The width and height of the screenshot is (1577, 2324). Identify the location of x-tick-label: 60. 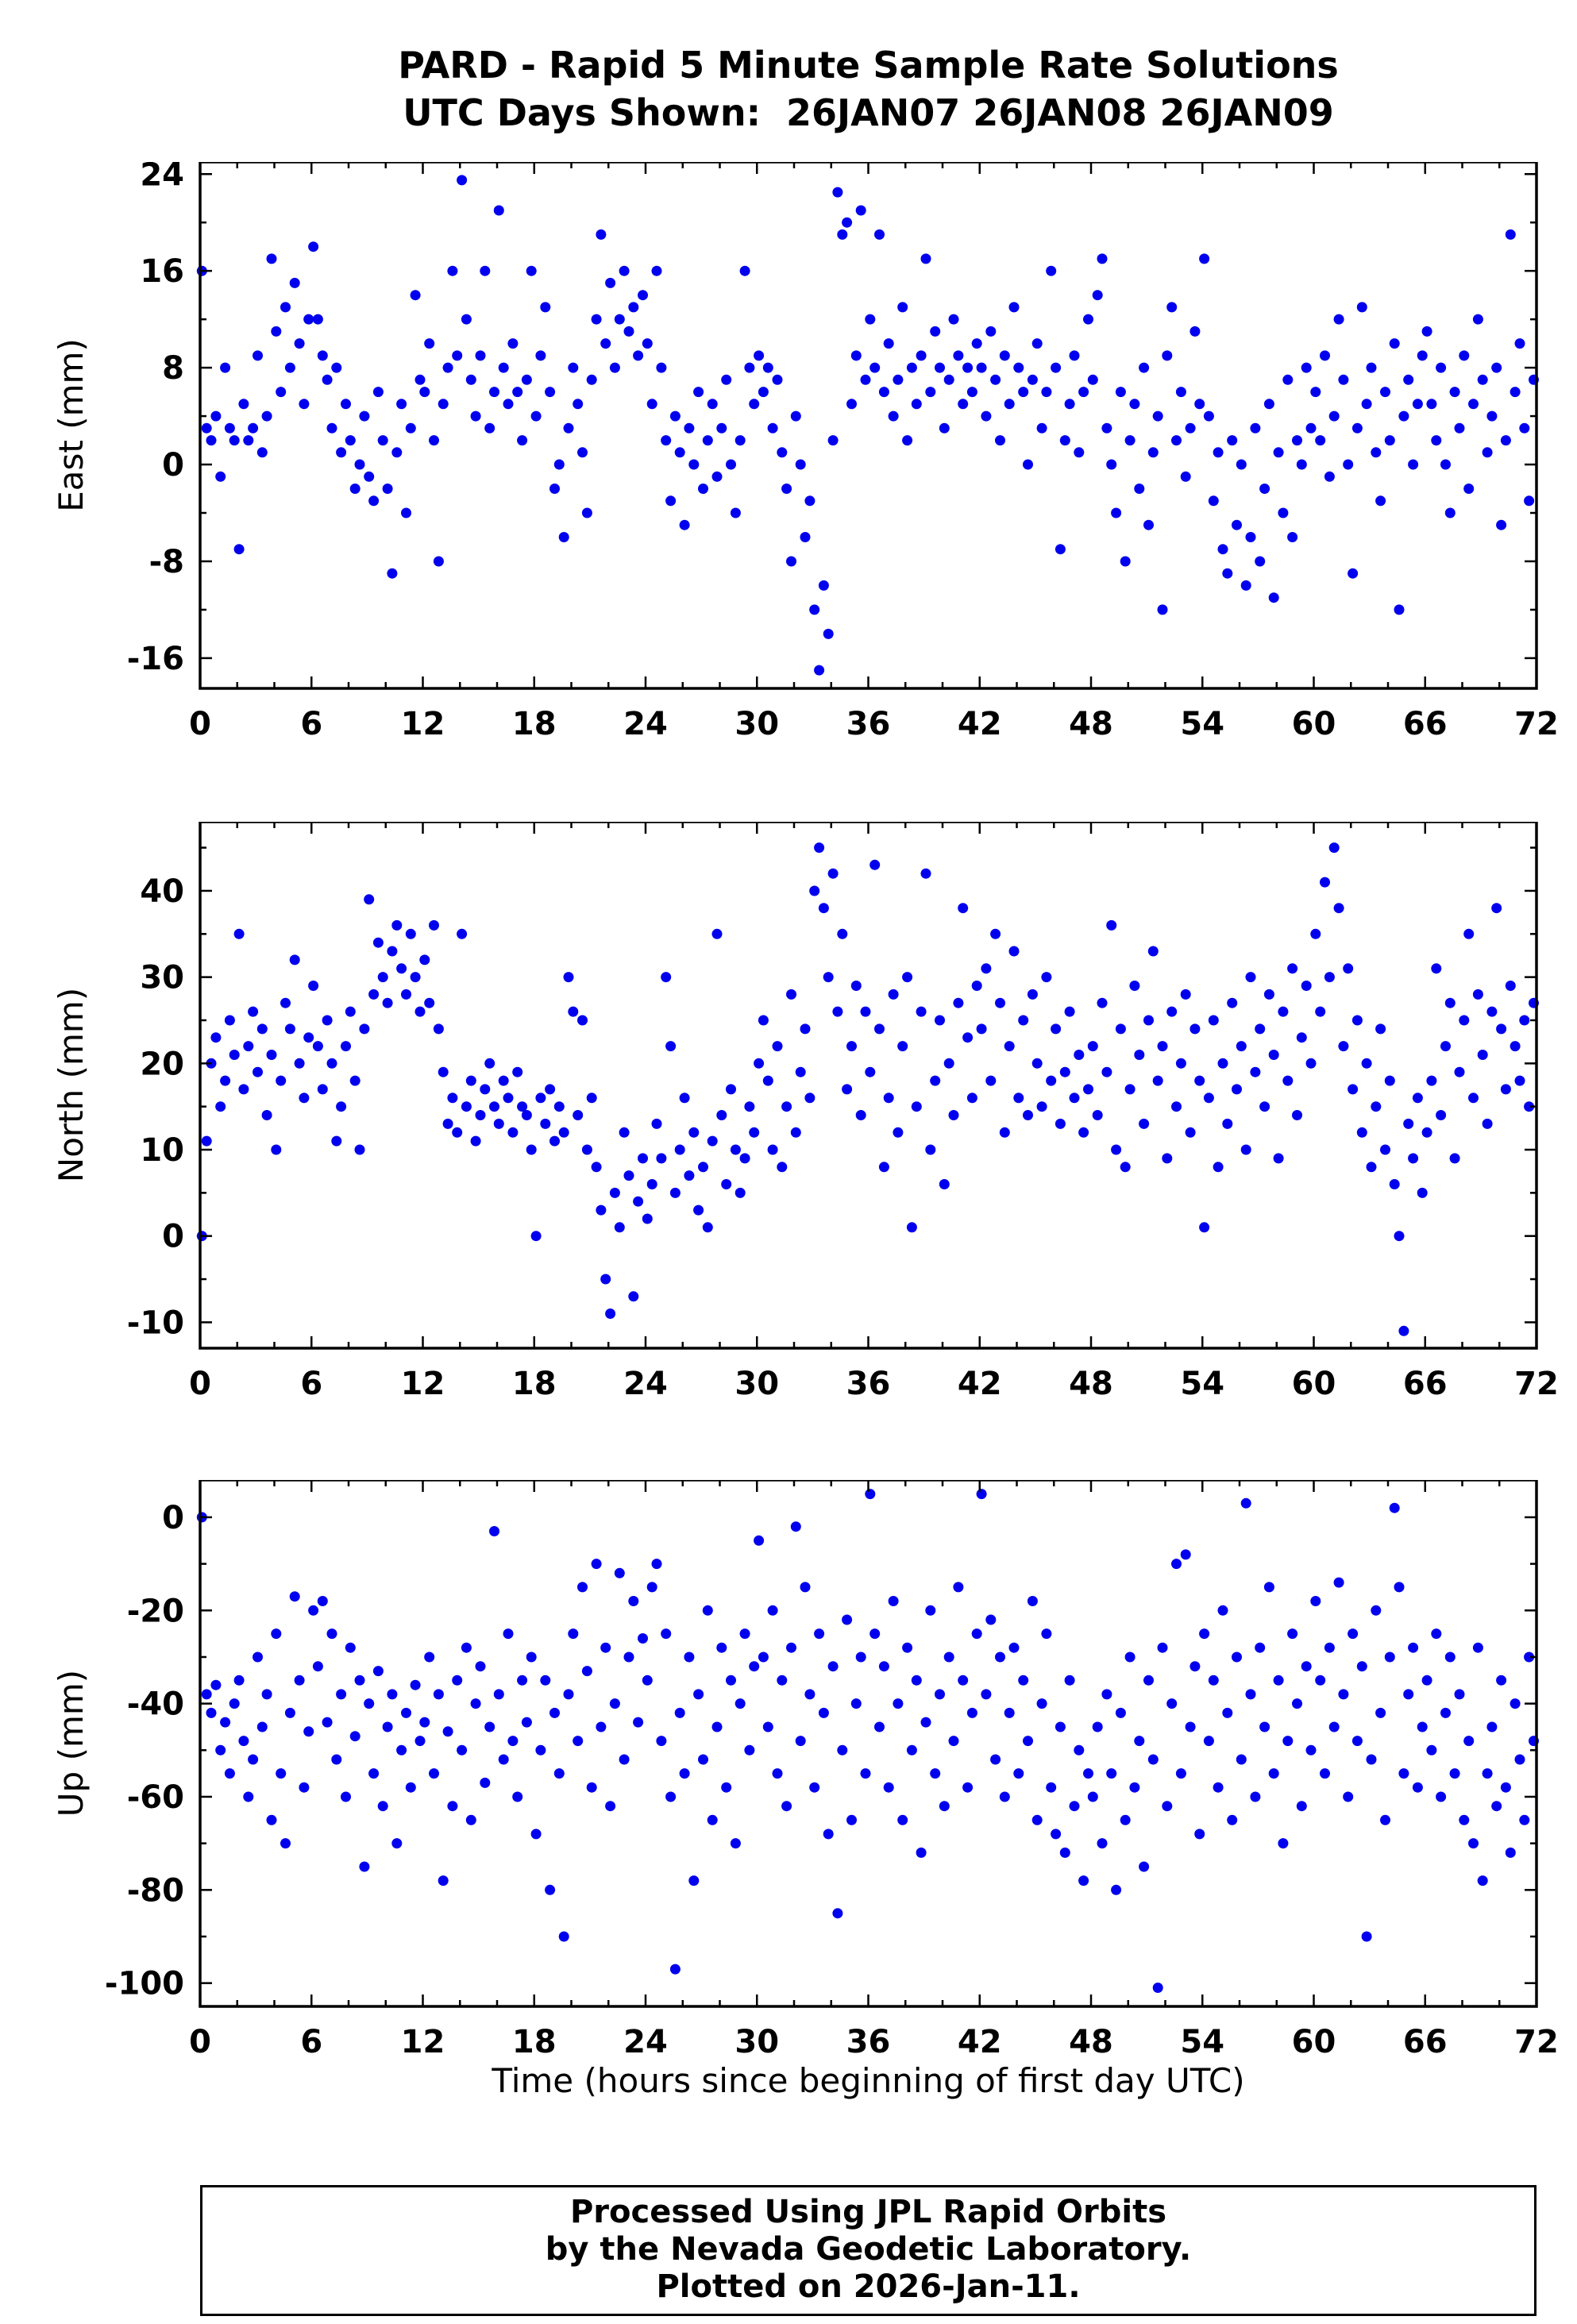
(1314, 1384).